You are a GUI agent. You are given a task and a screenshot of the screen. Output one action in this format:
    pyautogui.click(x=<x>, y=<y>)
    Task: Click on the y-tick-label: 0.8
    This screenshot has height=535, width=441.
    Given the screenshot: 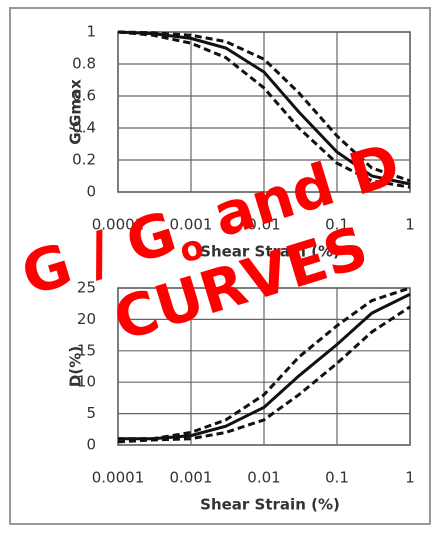 What is the action you would take?
    pyautogui.click(x=84, y=64)
    